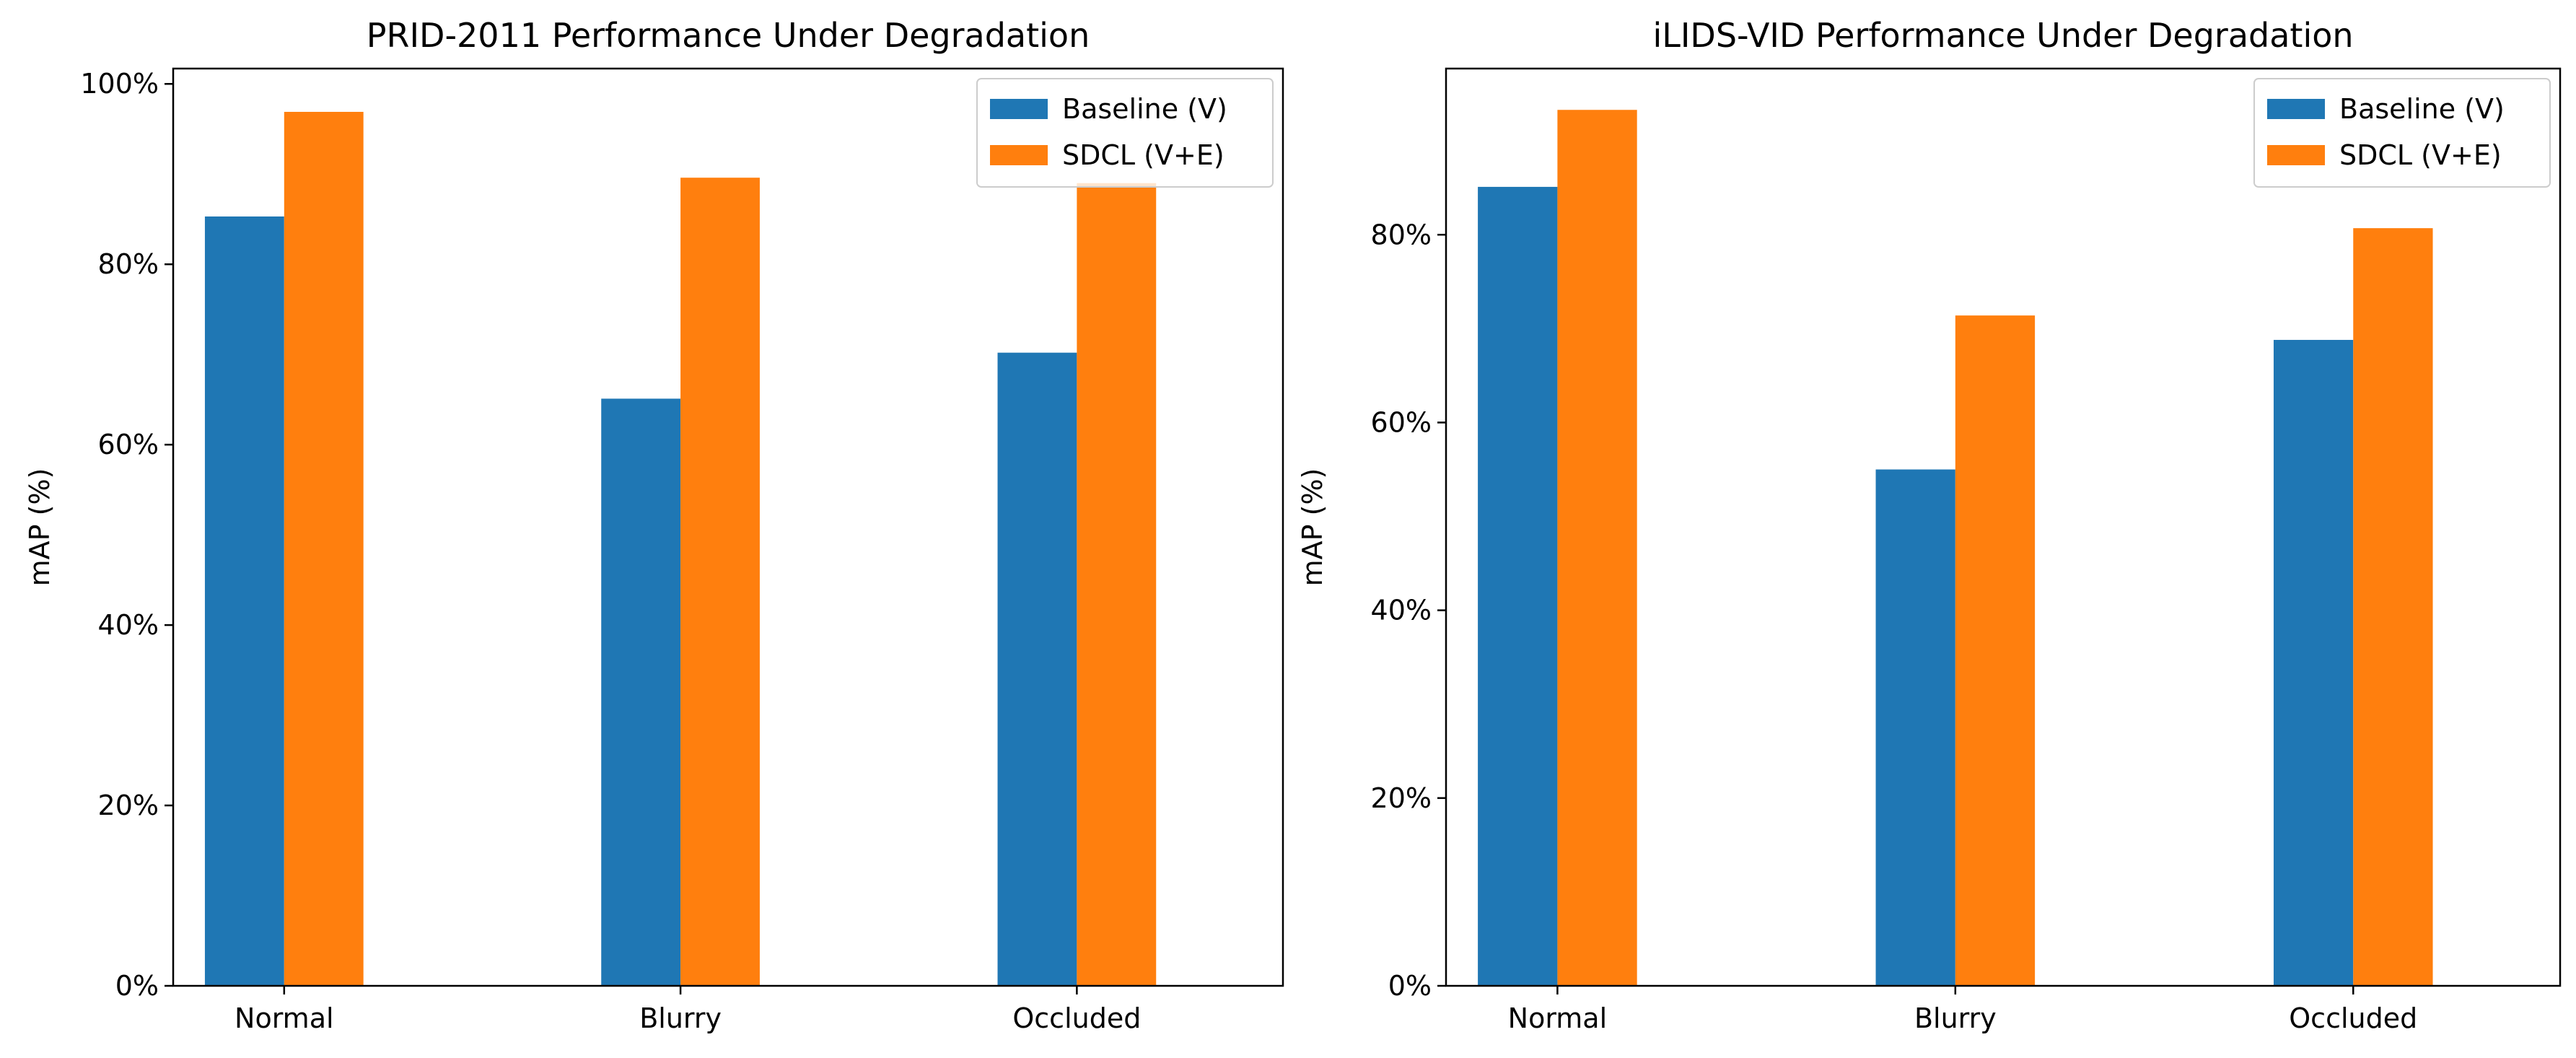 Image resolution: width=2576 pixels, height=1058 pixels. What do you see at coordinates (126, 535) in the screenshot?
I see `y-axis: 0% 20% 40% 60% 80% 100%` at bounding box center [126, 535].